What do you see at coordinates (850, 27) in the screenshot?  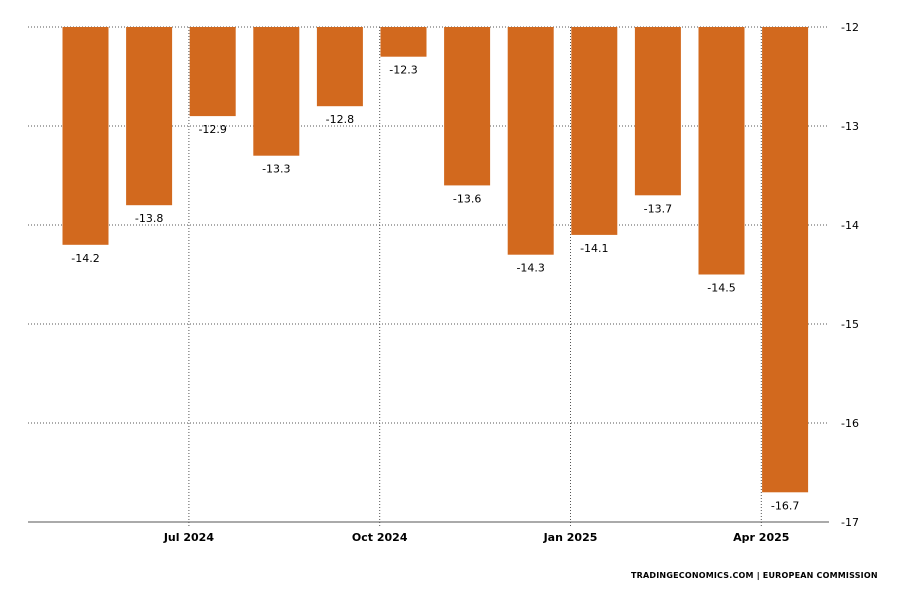 I see `y-tick-label: -12` at bounding box center [850, 27].